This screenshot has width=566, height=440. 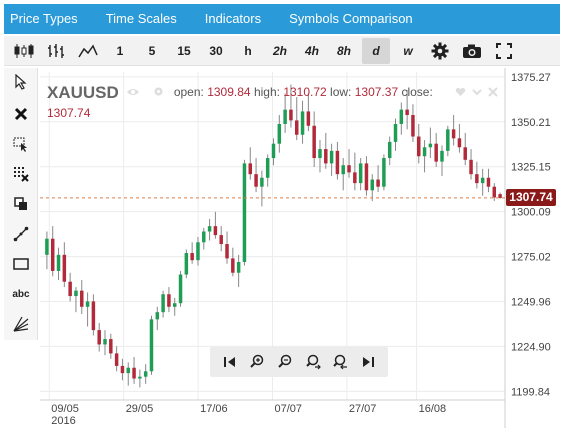 What do you see at coordinates (531, 213) in the screenshot?
I see `y-tick-label: 1300.09` at bounding box center [531, 213].